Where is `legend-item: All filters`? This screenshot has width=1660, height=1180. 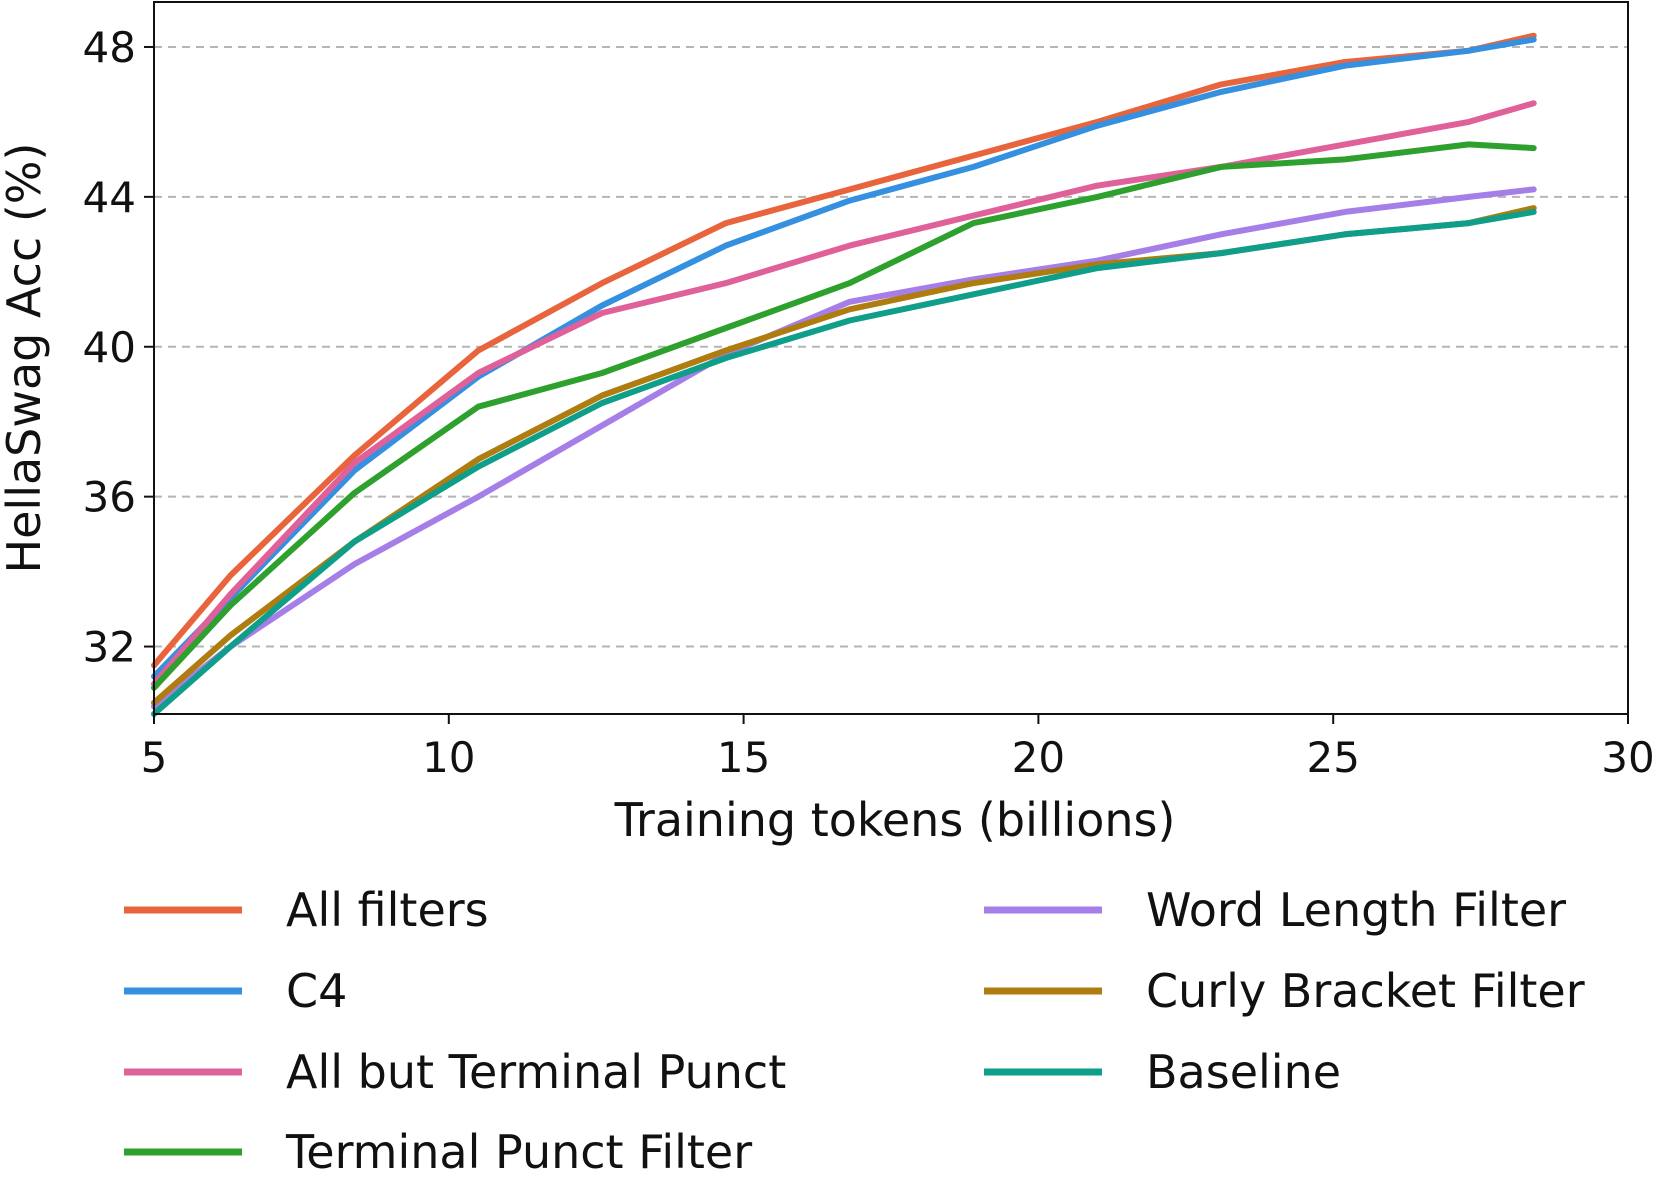 legend-item: All filters is located at coordinates (306, 910).